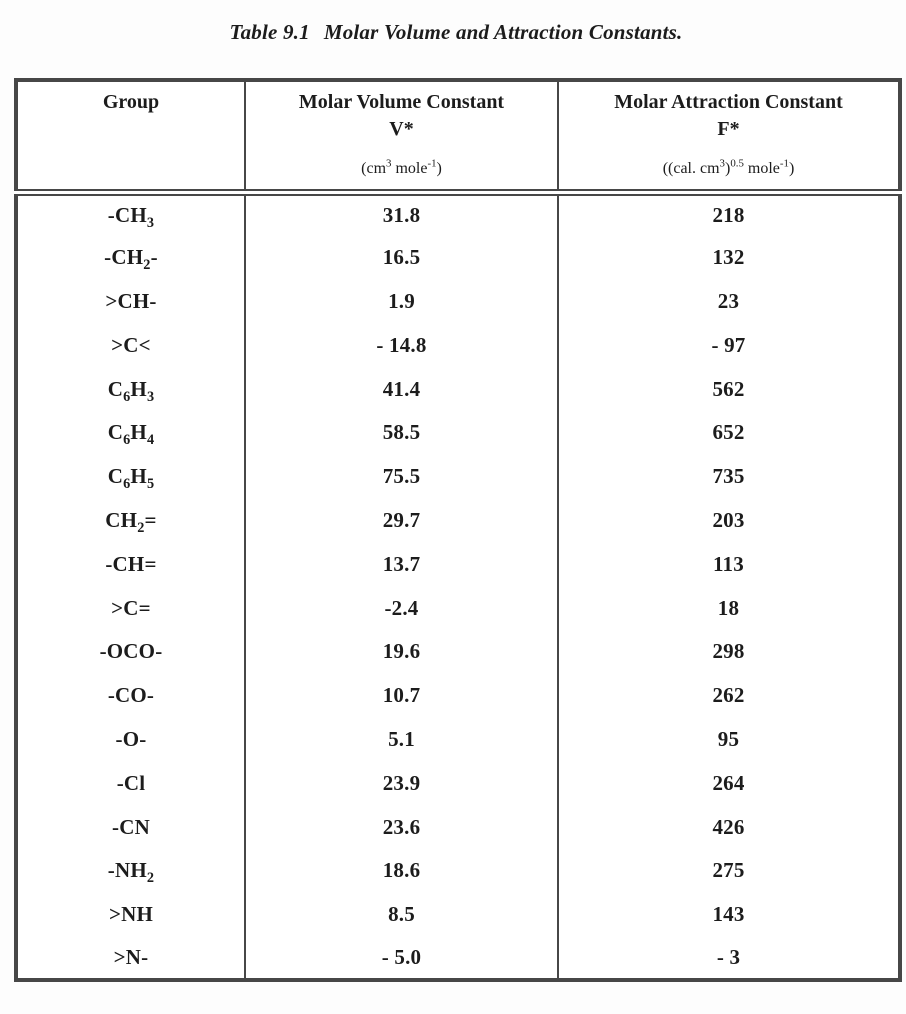  Describe the element at coordinates (503, 32) in the screenshot. I see `table-caption-title: Molar Volume and Attraction Constants.` at that location.